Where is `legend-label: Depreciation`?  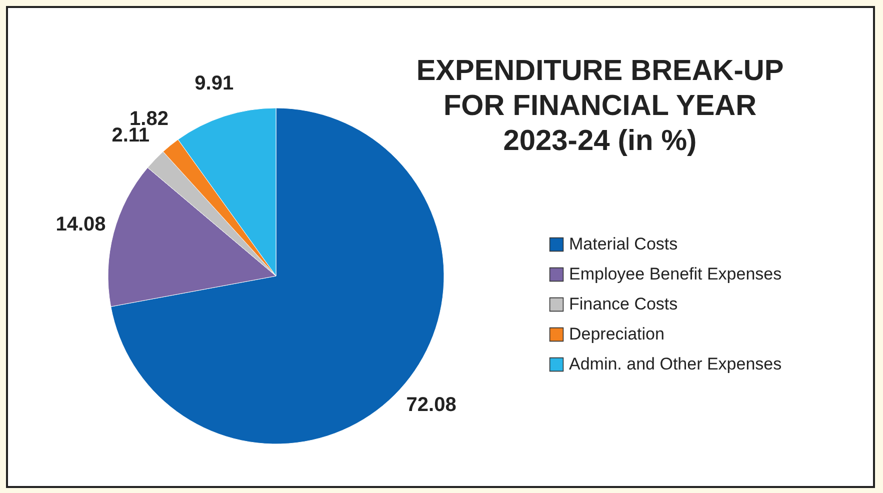
legend-label: Depreciation is located at coordinates (616, 334).